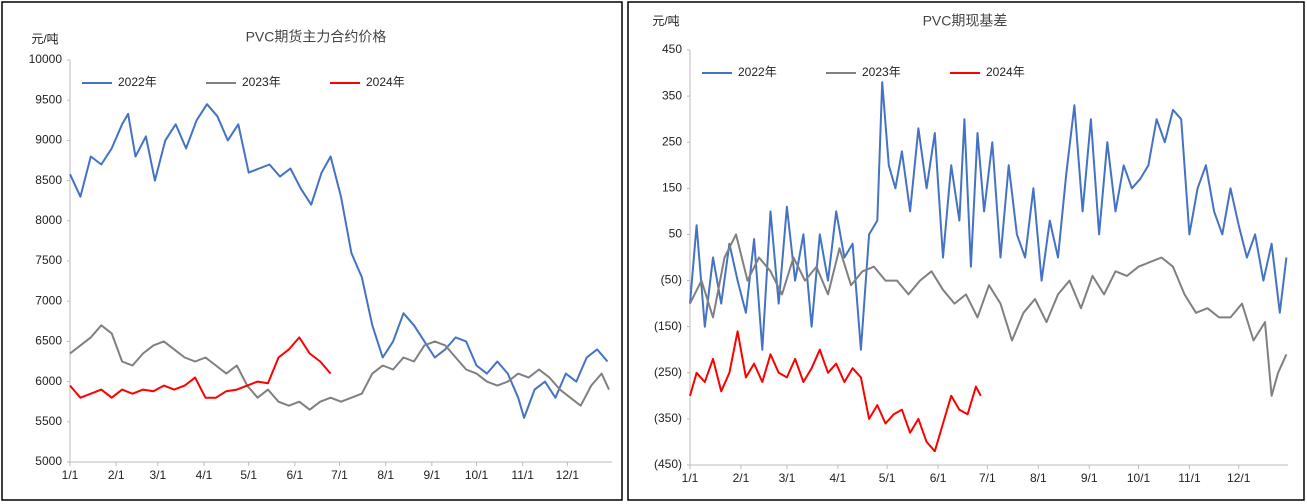 The width and height of the screenshot is (1307, 504). What do you see at coordinates (668, 372) in the screenshot?
I see `y-tick-label: (250)` at bounding box center [668, 372].